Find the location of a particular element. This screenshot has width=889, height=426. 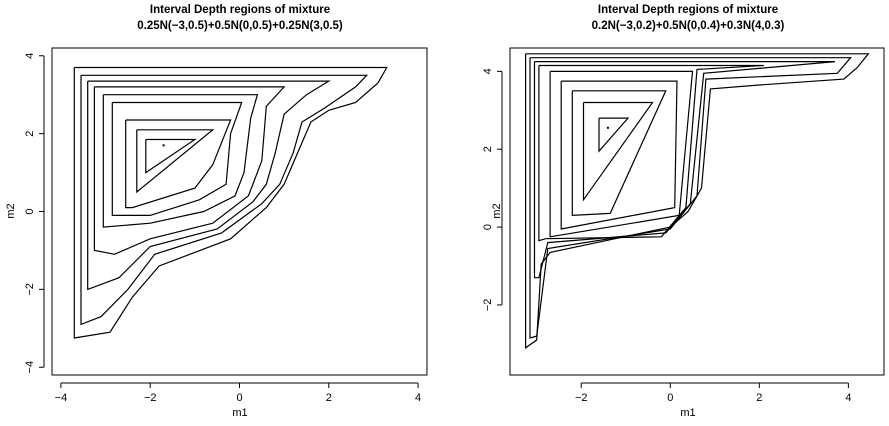

y-axis: −2 0 2 4 is located at coordinates (492, 190).